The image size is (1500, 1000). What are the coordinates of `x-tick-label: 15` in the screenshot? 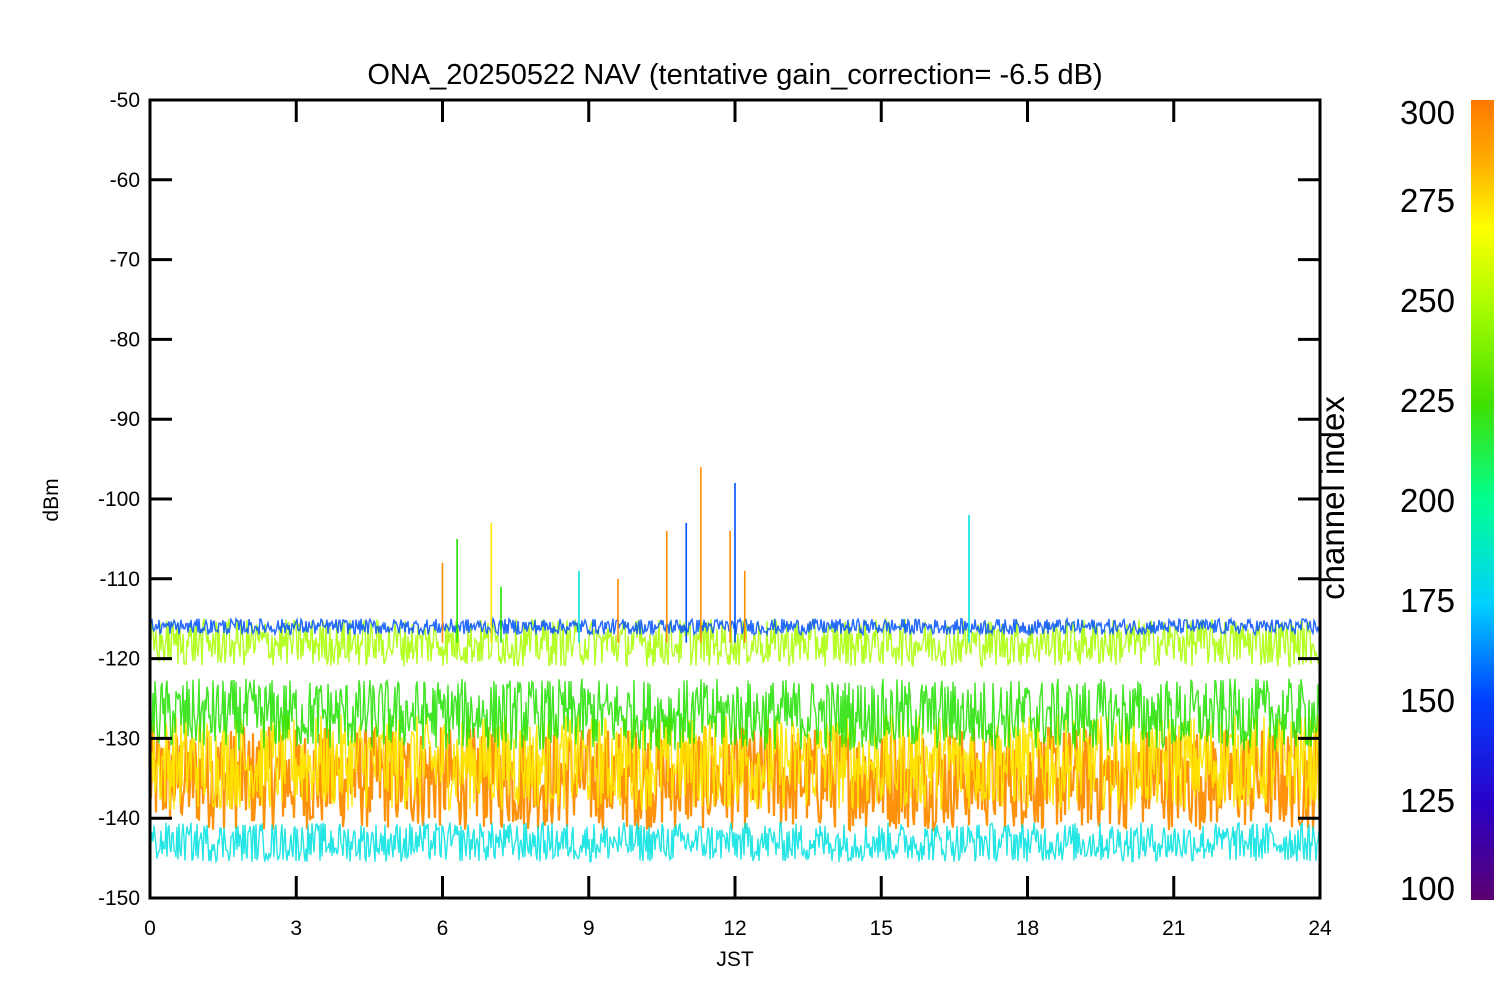 It's located at (881, 928).